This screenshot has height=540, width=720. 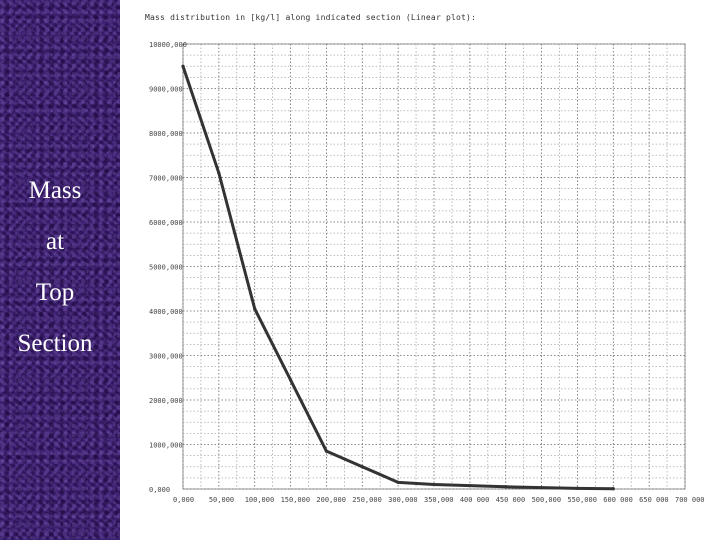 I want to click on x-tick-label: 300,000, so click(x=403, y=500).